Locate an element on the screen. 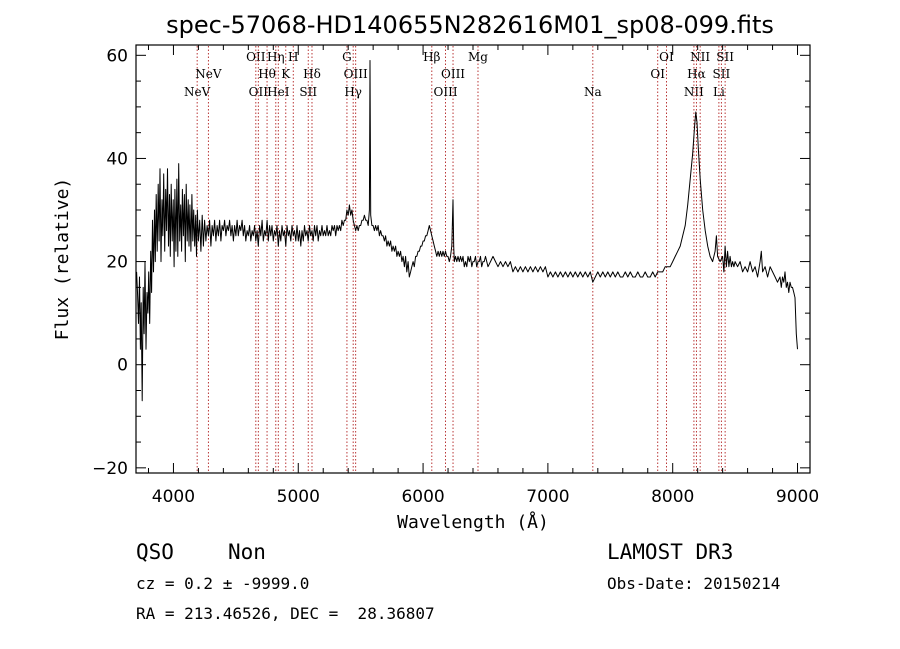 This screenshot has width=900, height=649. coordinates-line: RA = 213.46526, DEC = 28.36807 is located at coordinates (285, 613).